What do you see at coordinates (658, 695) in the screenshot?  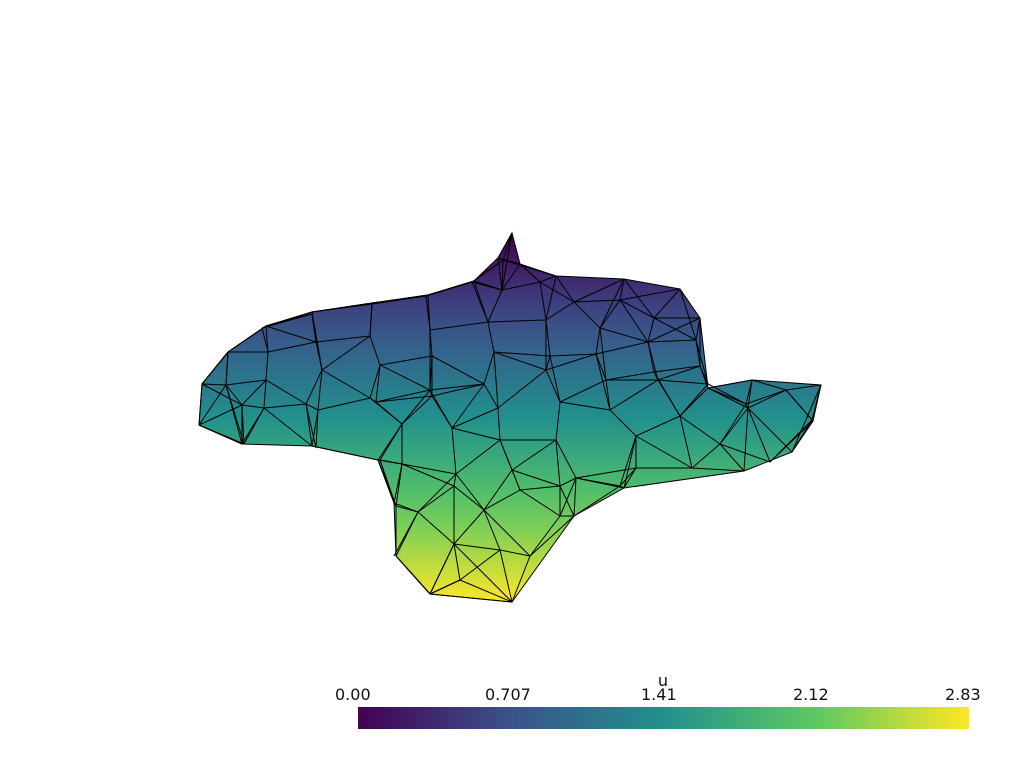 I see `scalar-bar-ticks: 0.00 0.707 1.41 2.12 2.83` at bounding box center [658, 695].